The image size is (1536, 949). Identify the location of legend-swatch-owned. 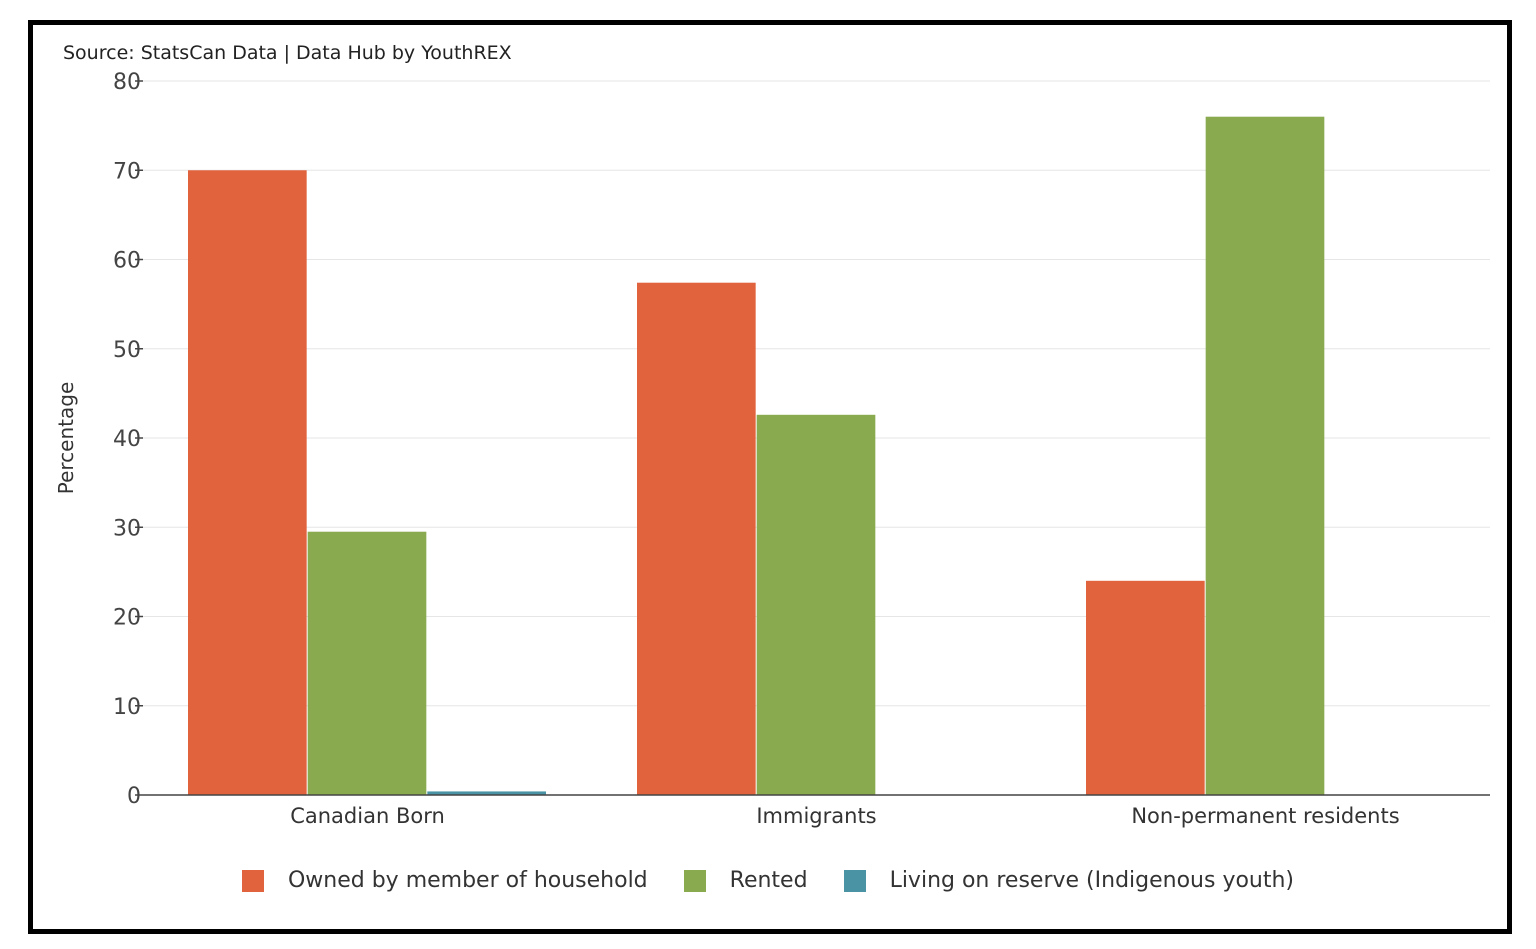
(252, 880).